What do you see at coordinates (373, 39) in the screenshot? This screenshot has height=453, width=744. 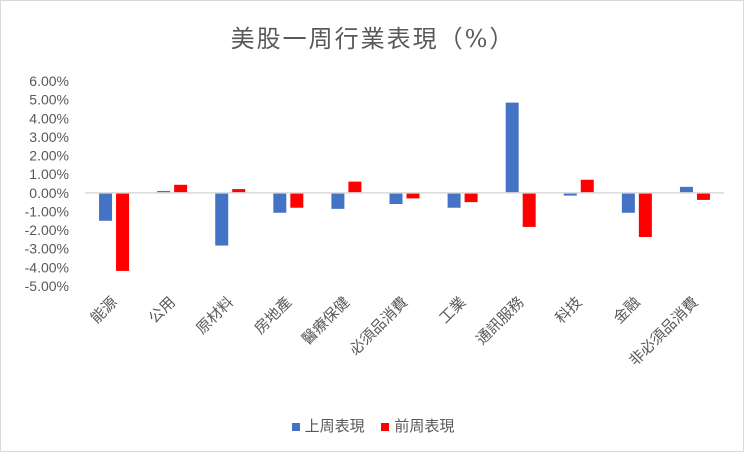 I see `chart-title: 美股一周行業表現（%）` at bounding box center [373, 39].